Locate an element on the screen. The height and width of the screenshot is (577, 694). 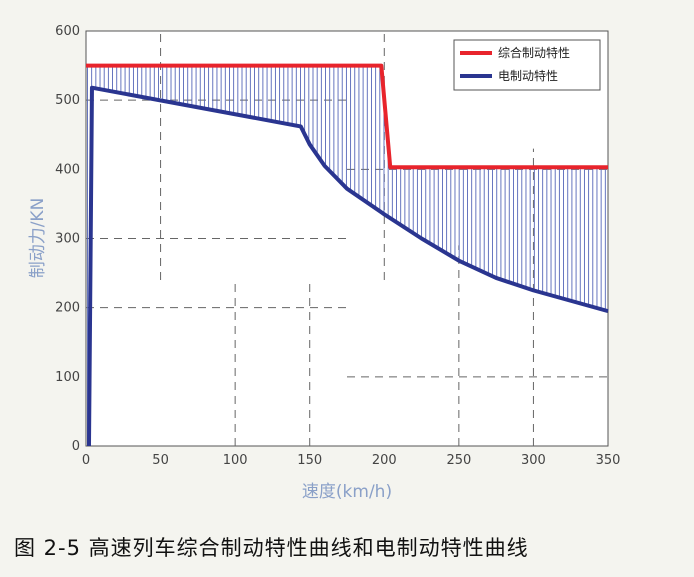
x-tick-label: 300 is located at coordinates (533, 460).